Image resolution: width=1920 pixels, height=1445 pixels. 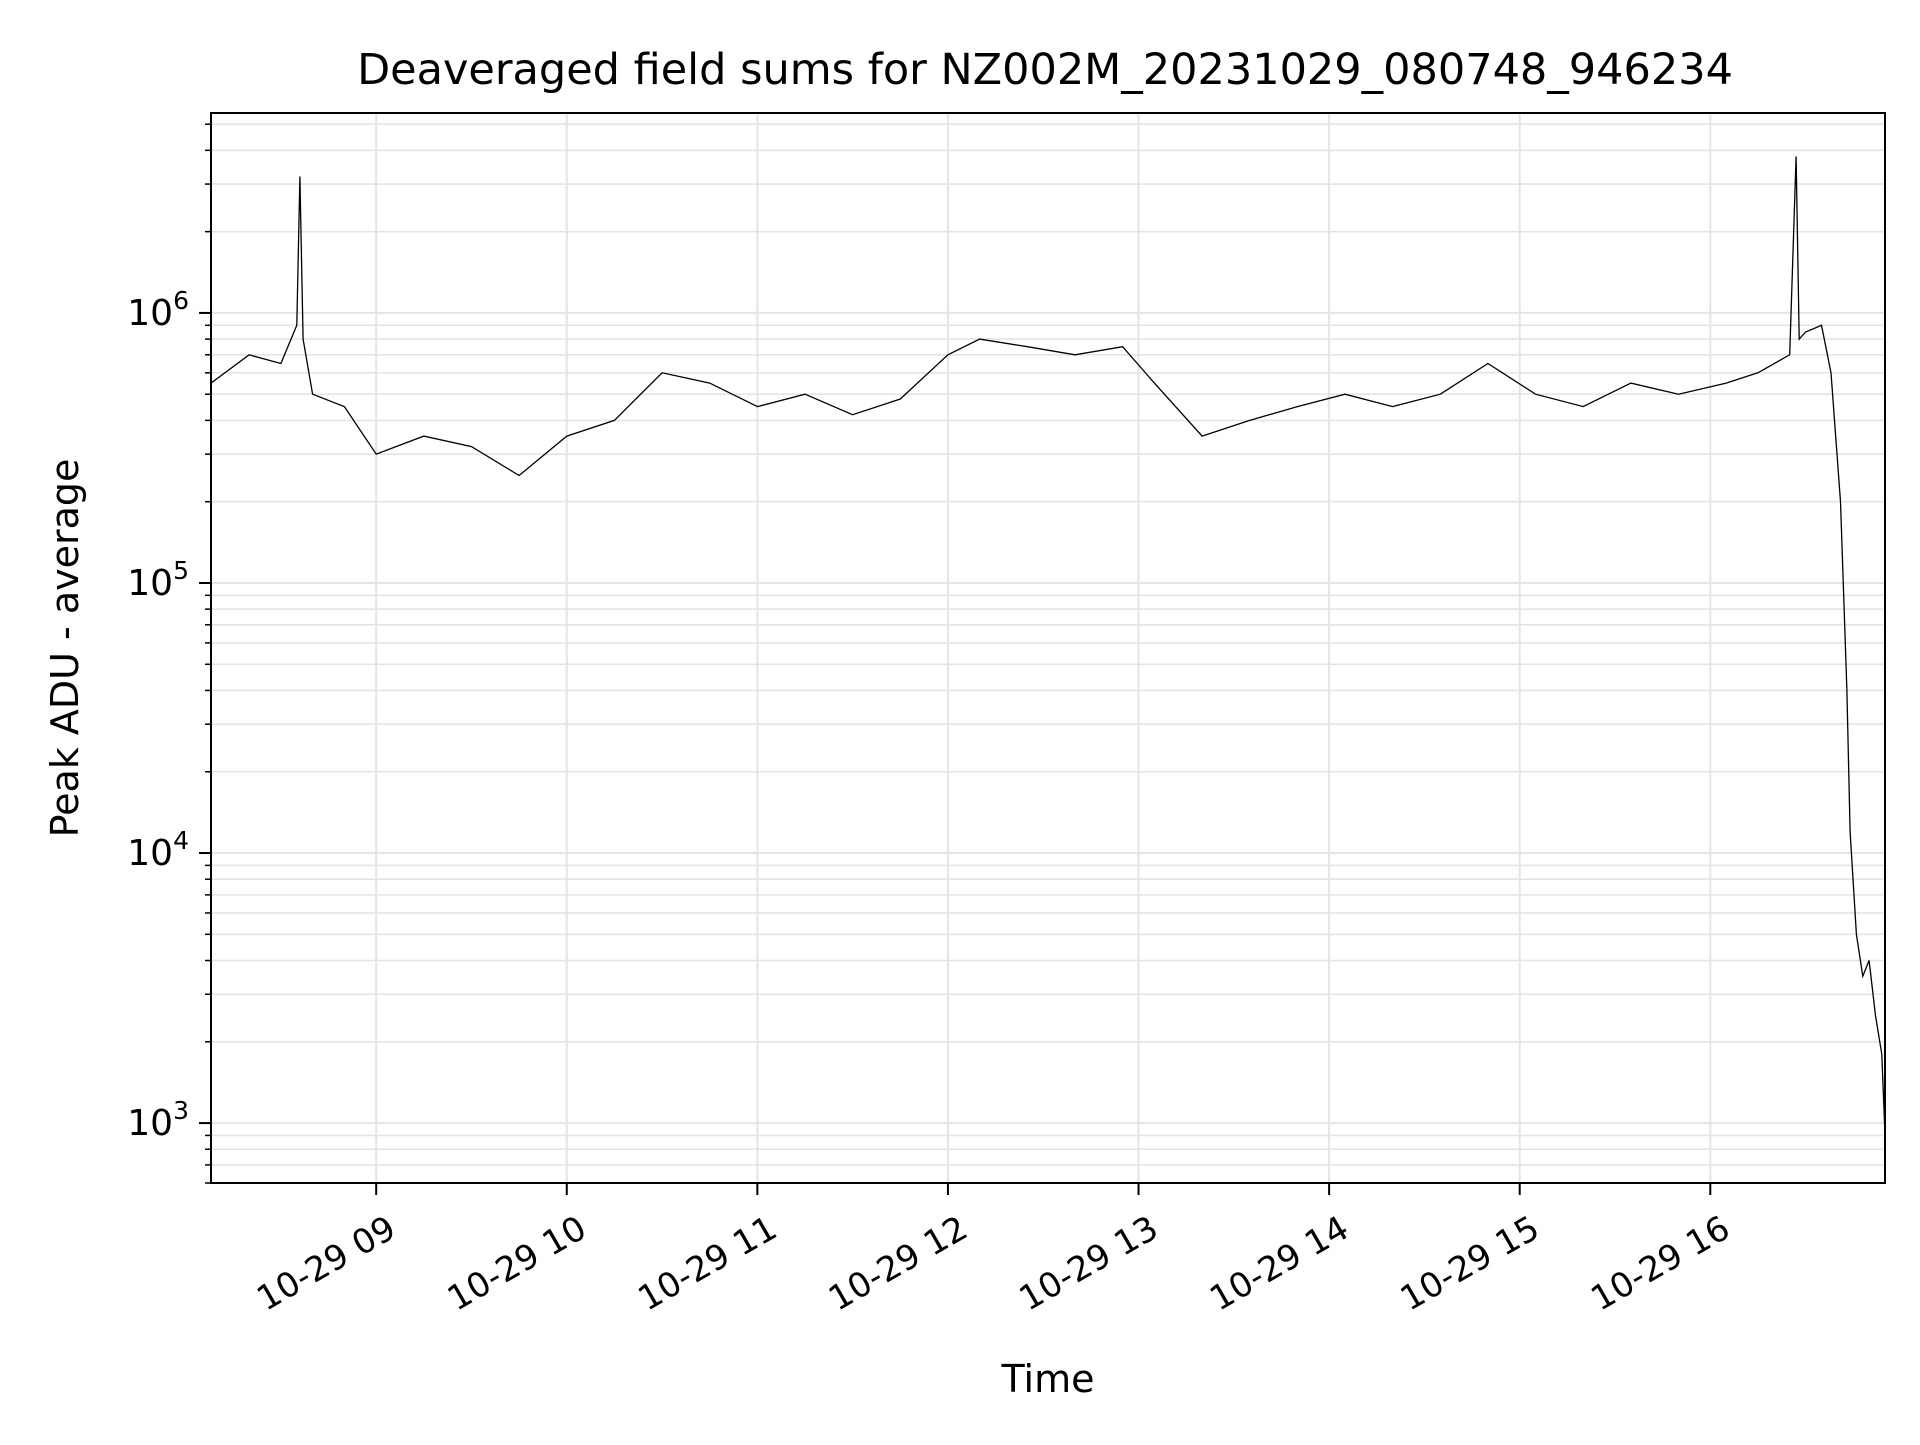 I want to click on y-tick-exponent: 5, so click(x=181, y=570).